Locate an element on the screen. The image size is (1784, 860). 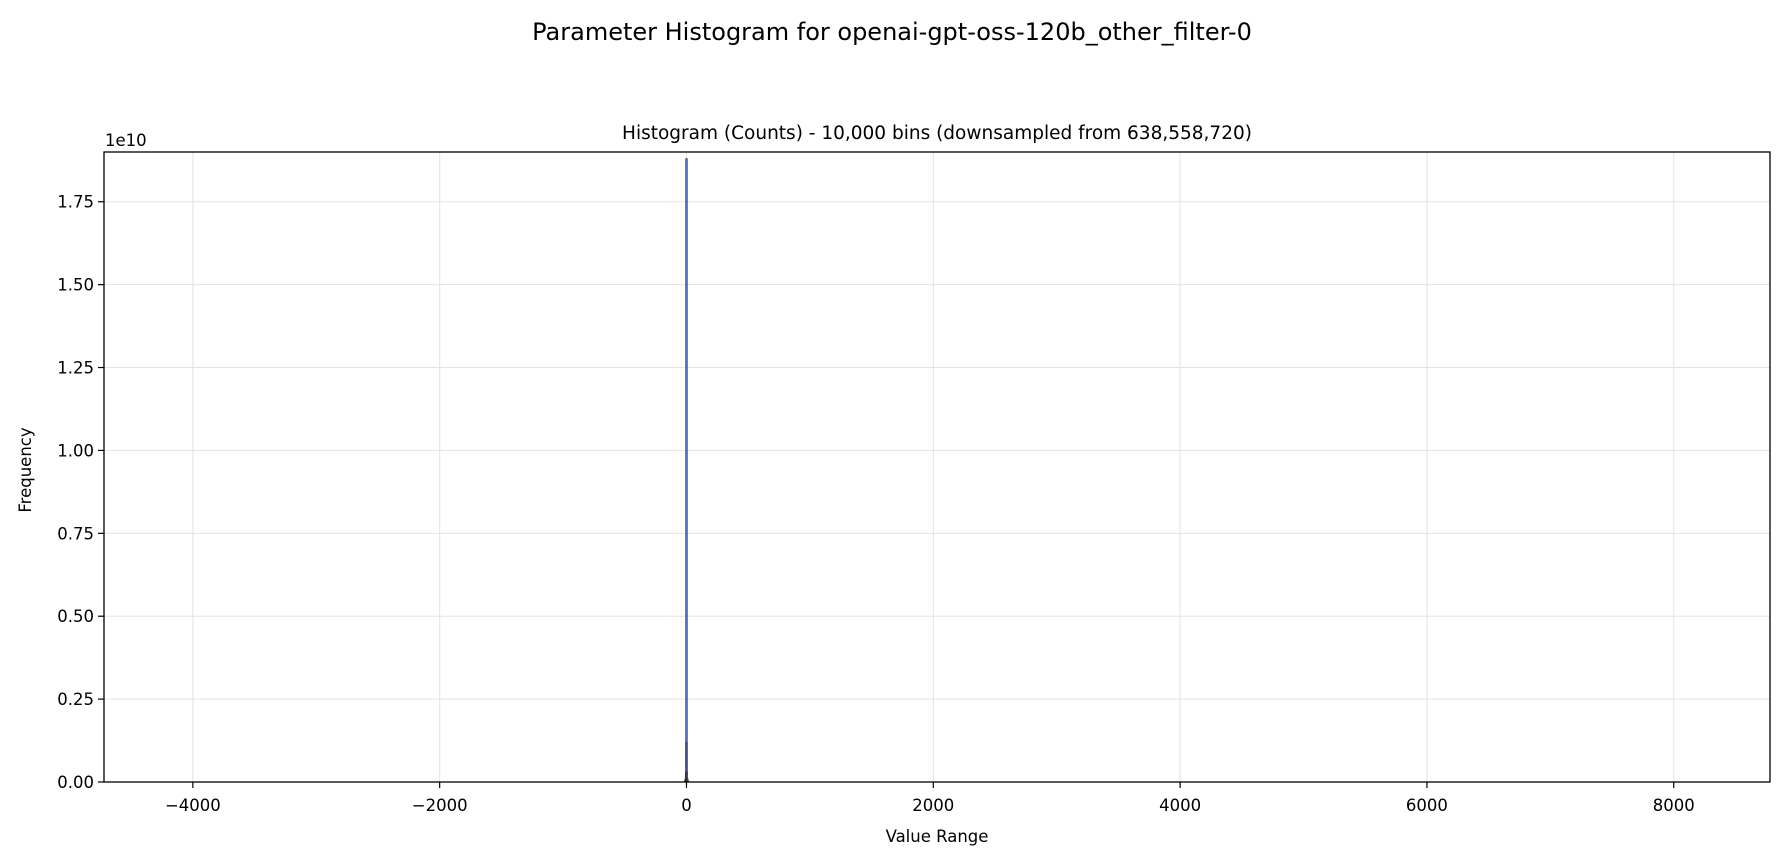
y-tick-label: 0.75 is located at coordinates (75, 533).